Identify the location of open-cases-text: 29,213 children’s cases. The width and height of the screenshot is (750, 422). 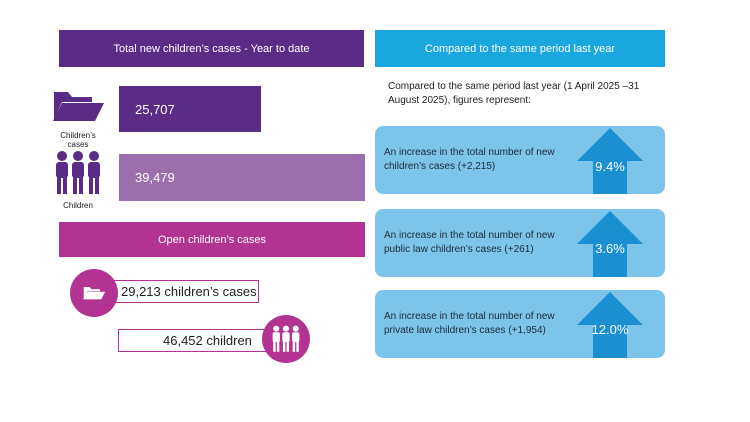
(189, 291).